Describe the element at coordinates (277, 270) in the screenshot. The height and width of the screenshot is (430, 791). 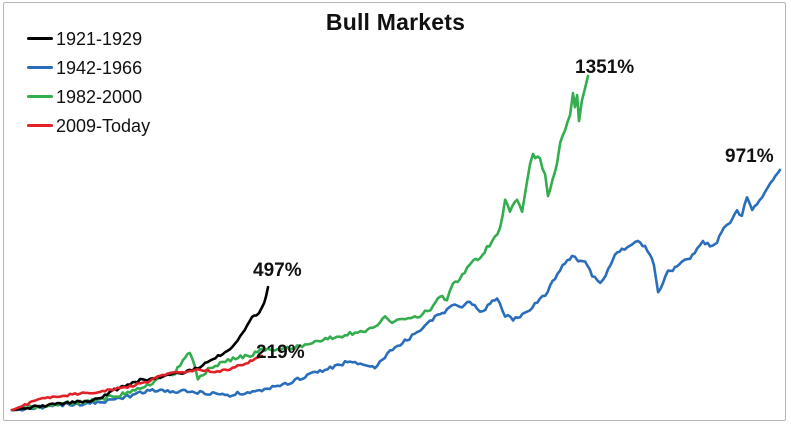
I see `end-label-497pct: 497%` at that location.